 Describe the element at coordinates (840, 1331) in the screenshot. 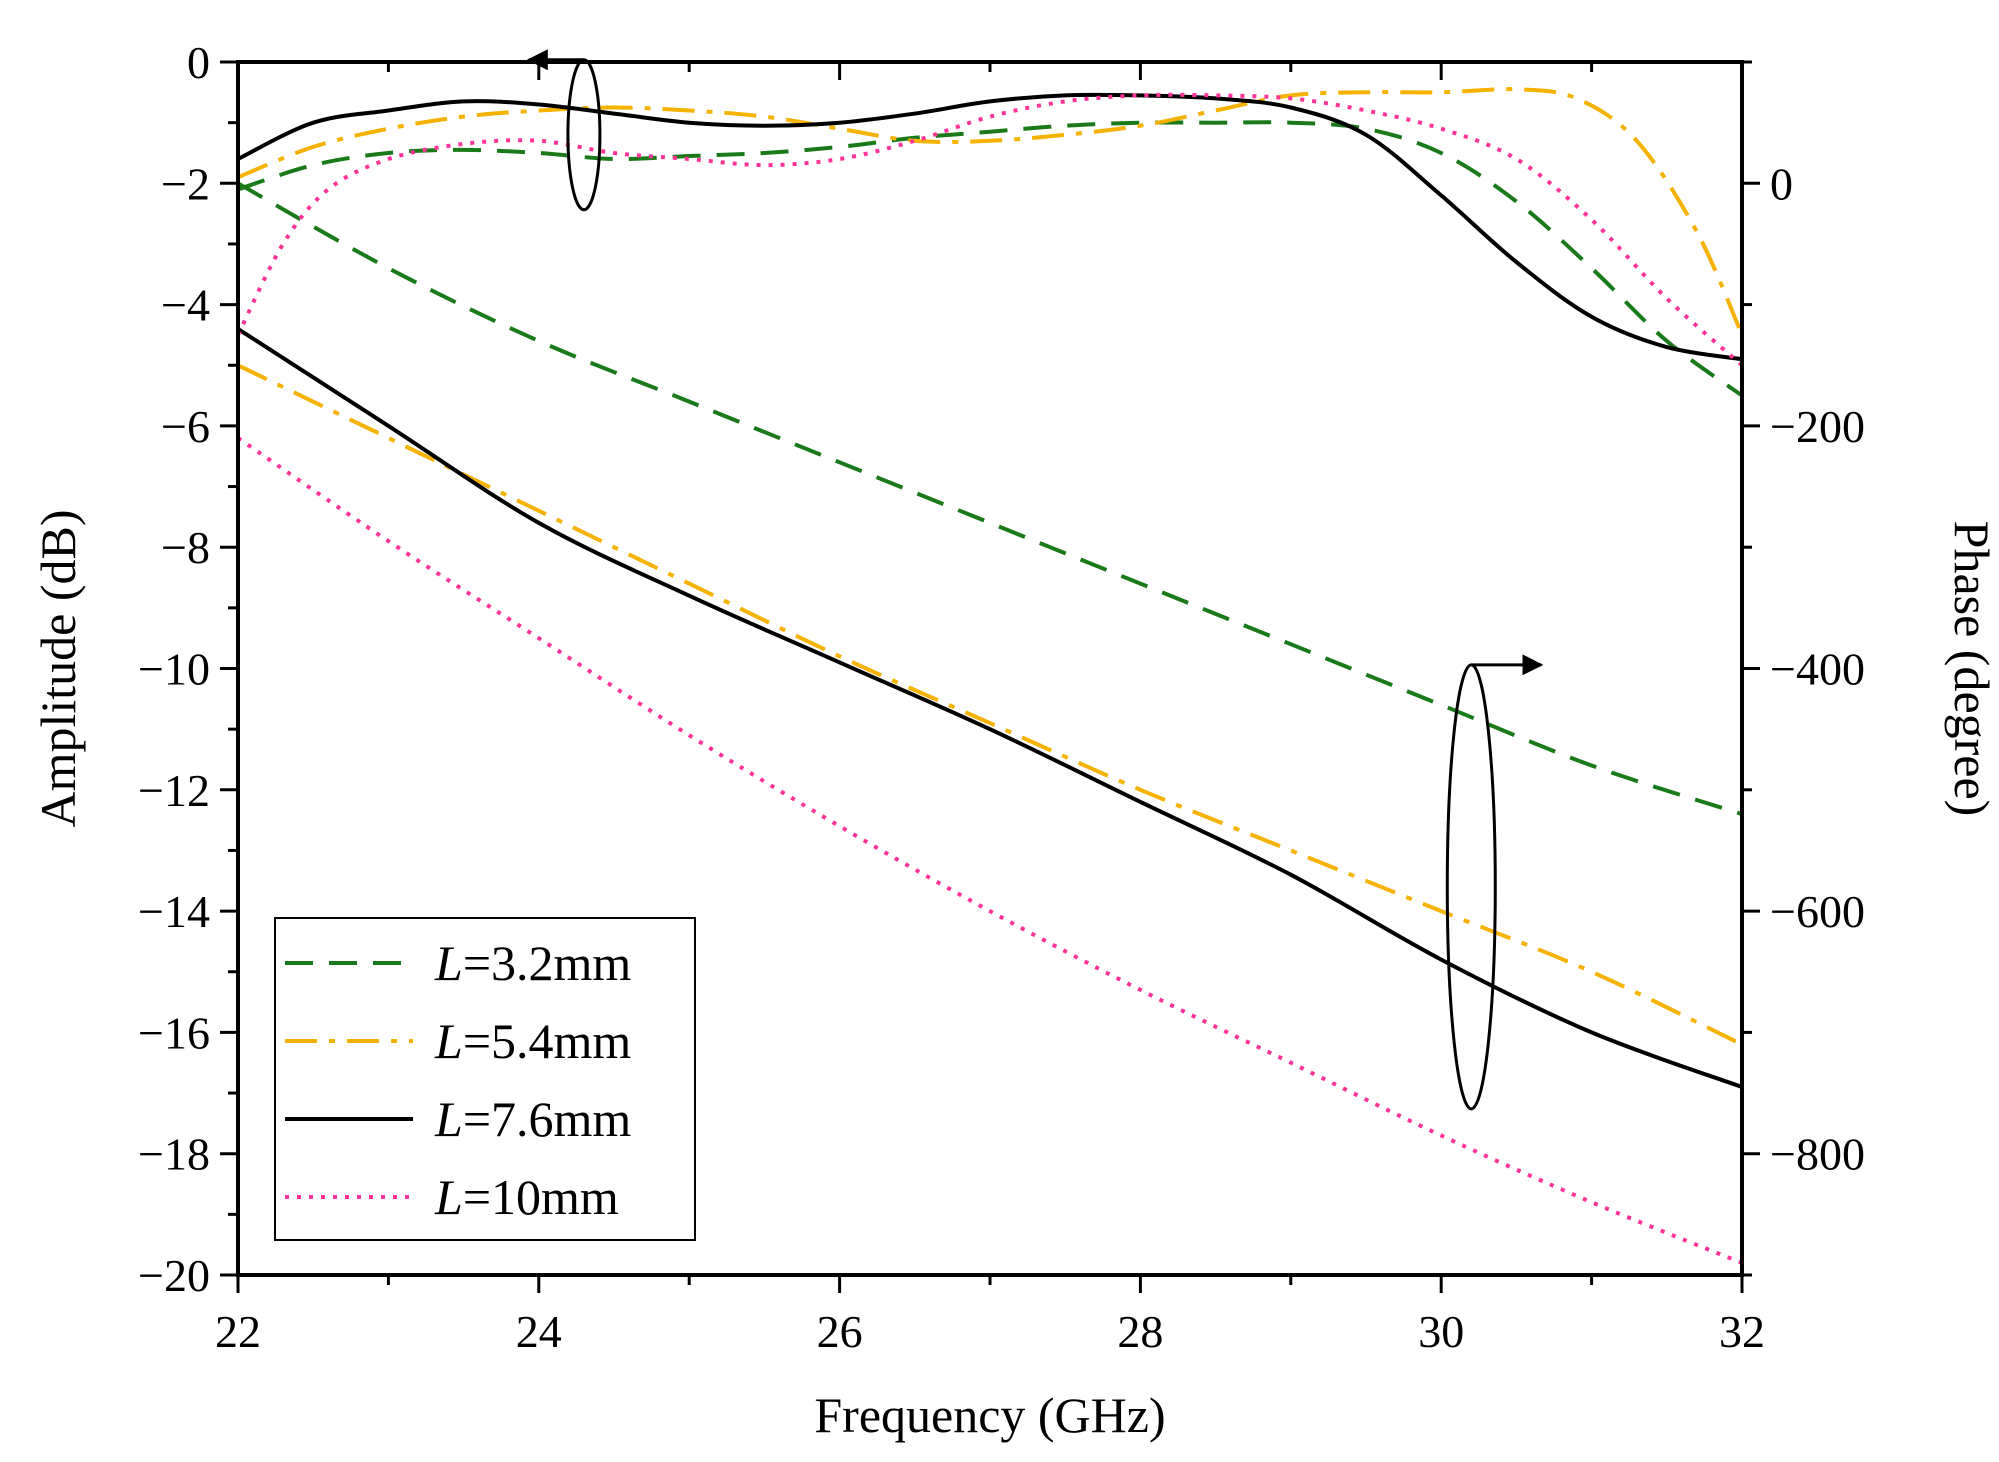

I see `x-tick-label: 26` at that location.